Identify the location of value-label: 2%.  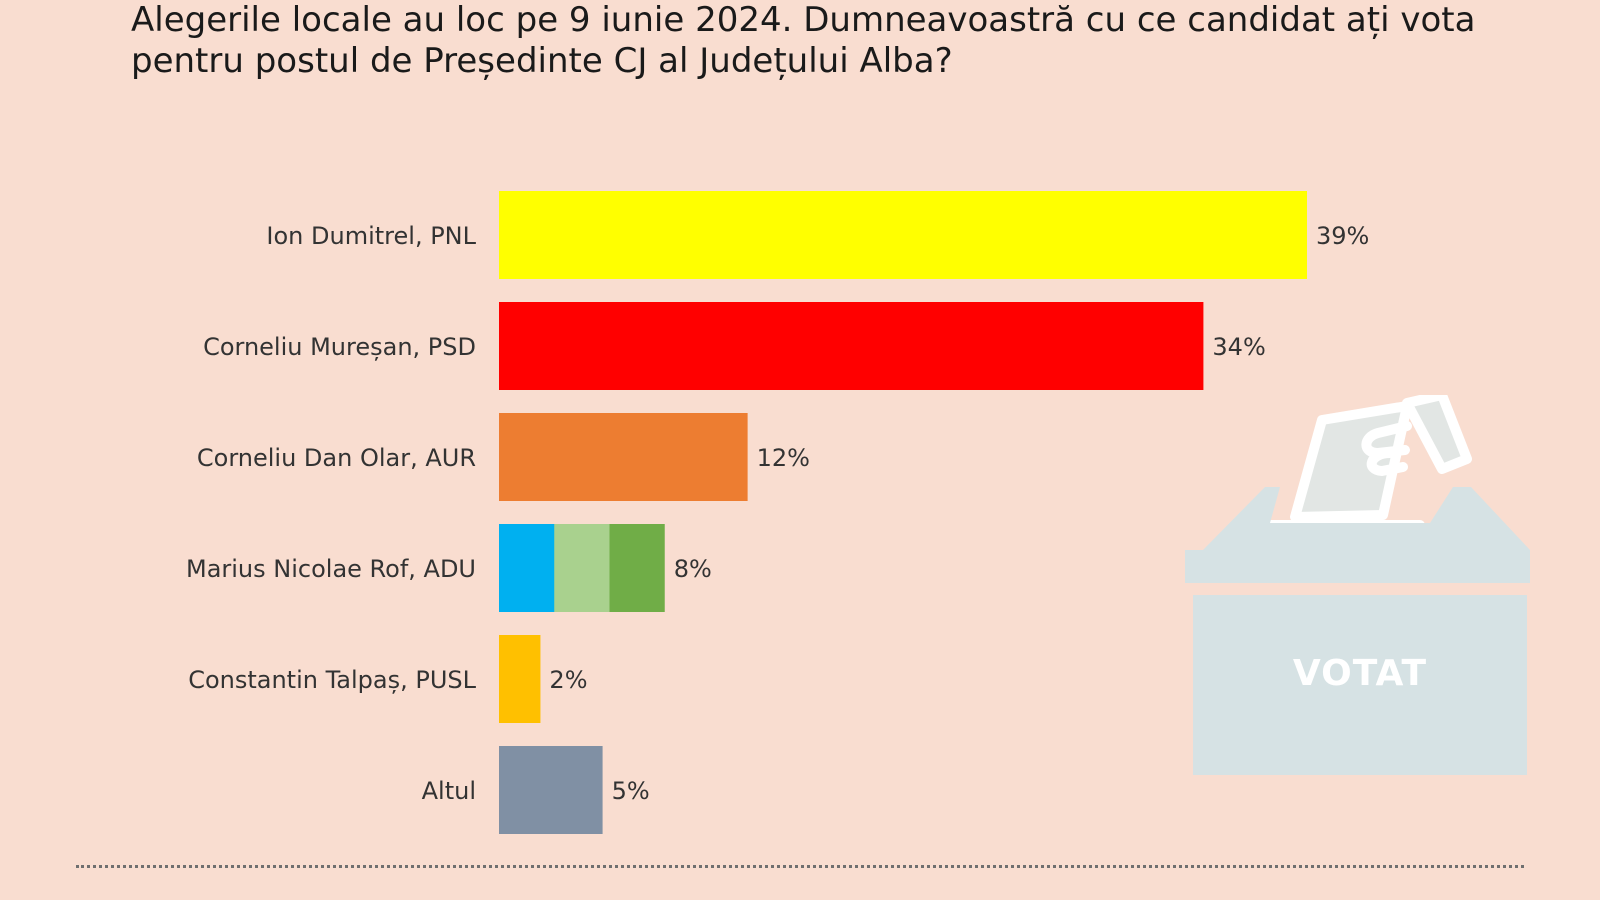
(568, 680).